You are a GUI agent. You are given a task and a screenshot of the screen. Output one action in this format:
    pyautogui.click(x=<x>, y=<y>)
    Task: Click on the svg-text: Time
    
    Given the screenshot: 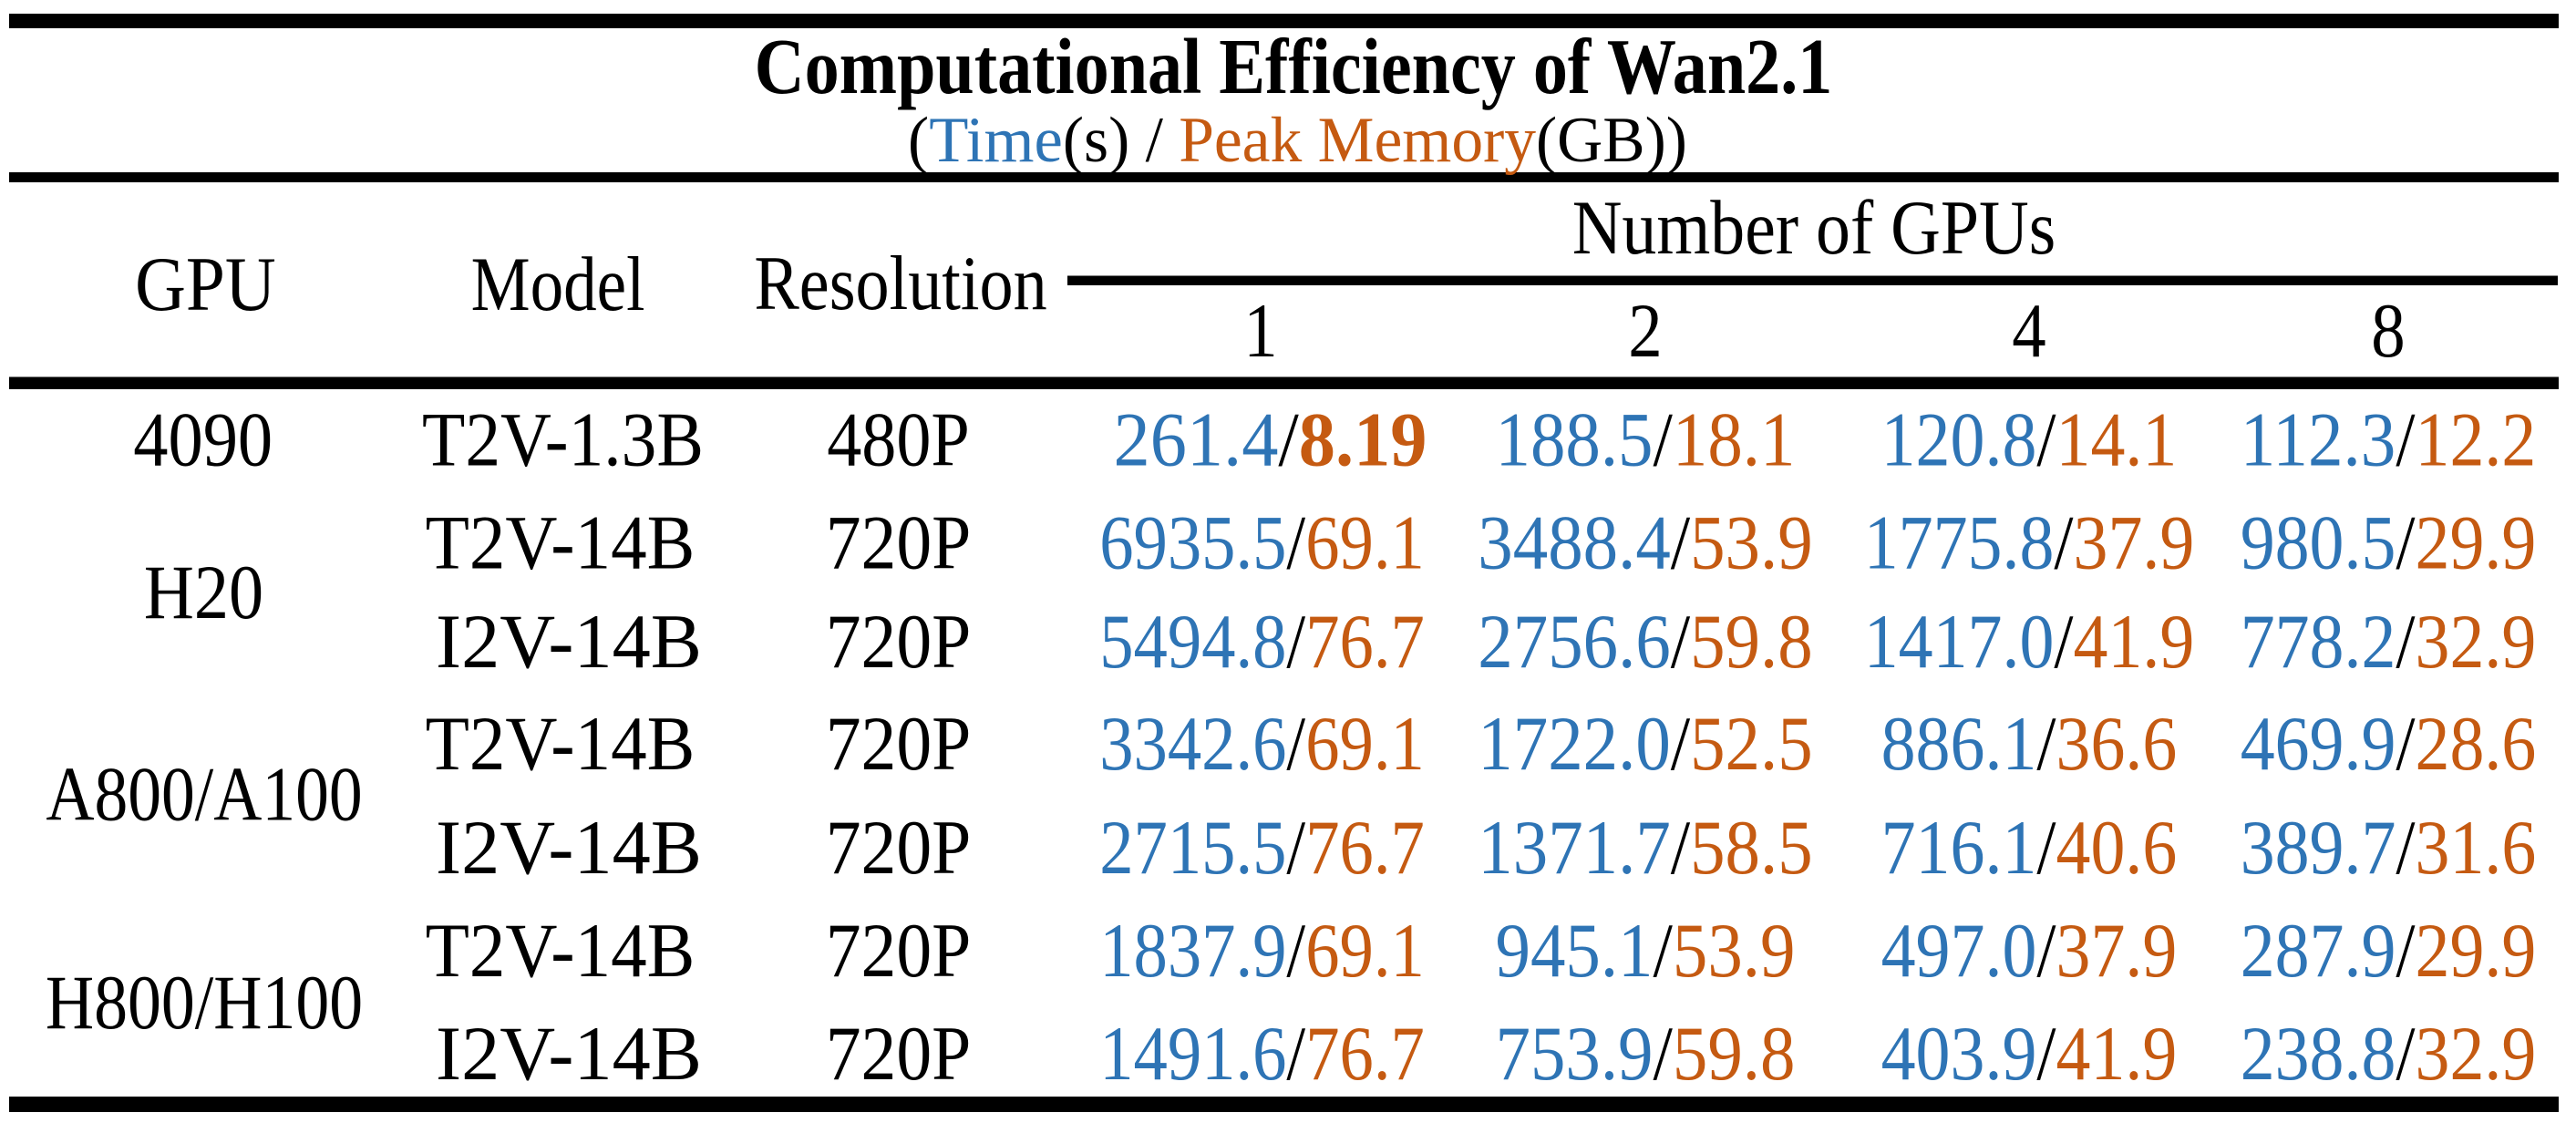 What is the action you would take?
    pyautogui.click(x=996, y=140)
    